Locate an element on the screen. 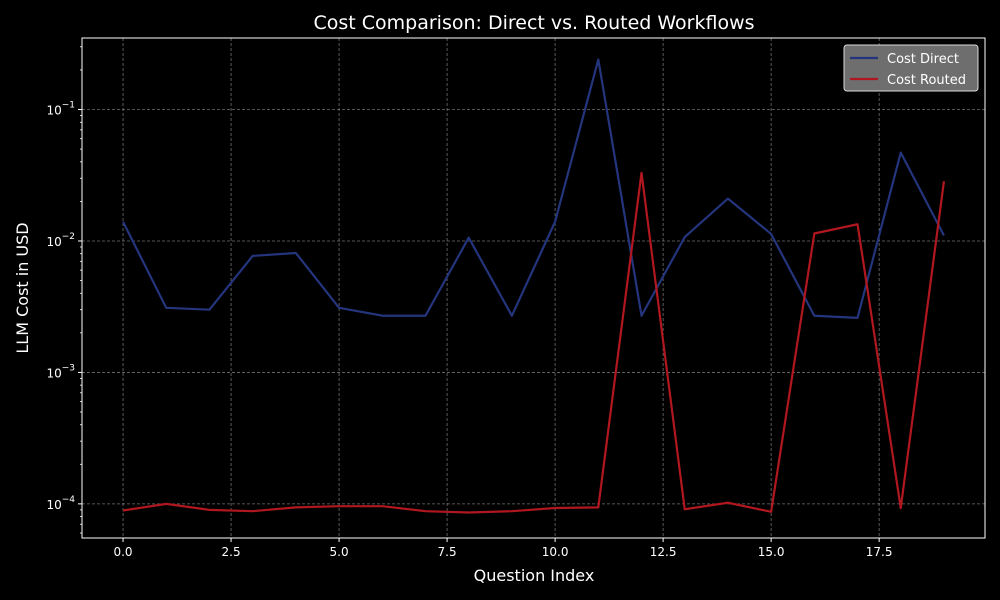 Image resolution: width=1000 pixels, height=600 pixels. y-tick-label: 10⁻¹ is located at coordinates (60, 109).